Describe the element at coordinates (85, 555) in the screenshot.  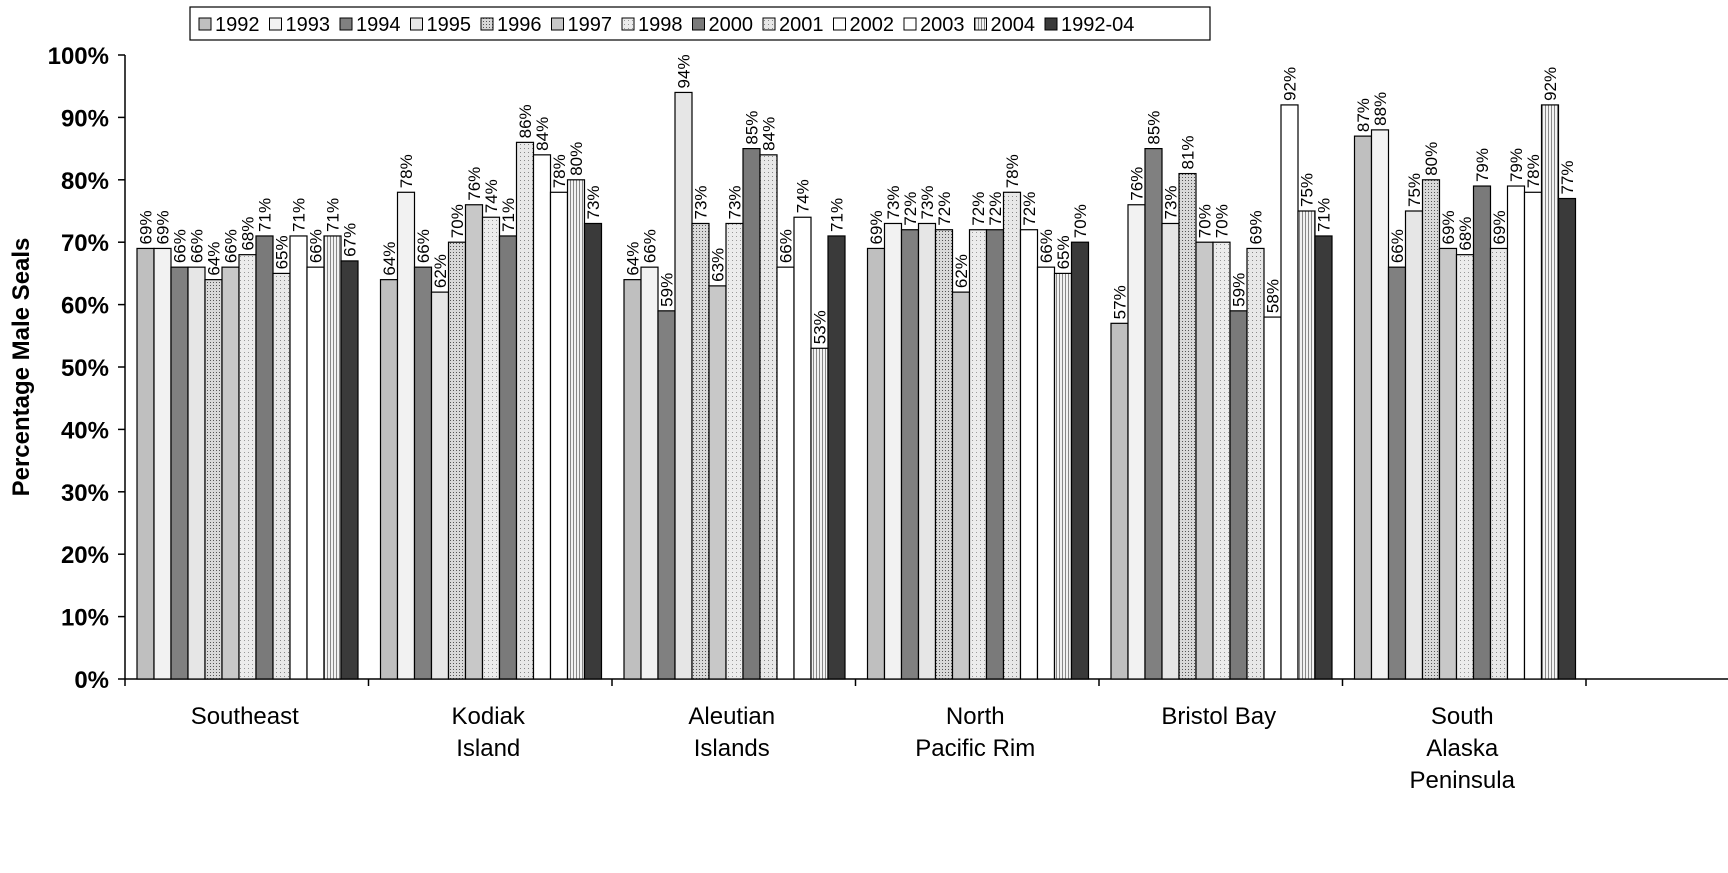
I see `y-tick-label: 20%` at that location.